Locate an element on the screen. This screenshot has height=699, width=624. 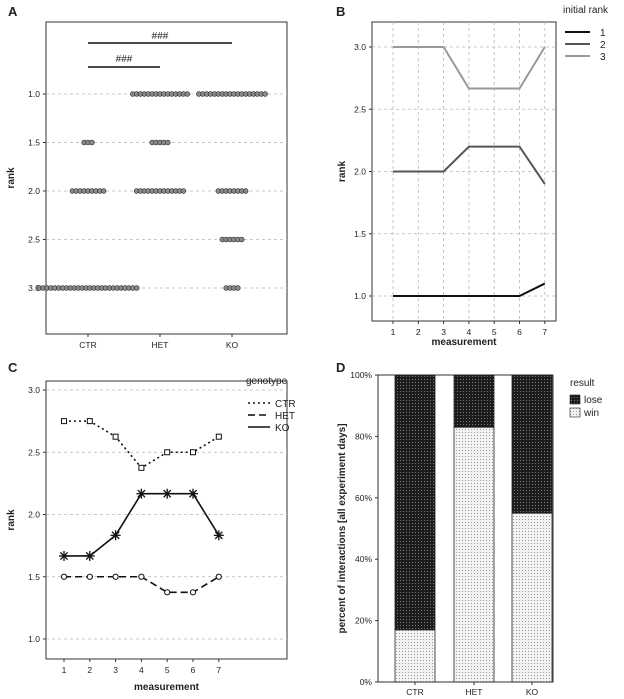
panel-c-xlabel: measurement is located at coordinates (167, 687).